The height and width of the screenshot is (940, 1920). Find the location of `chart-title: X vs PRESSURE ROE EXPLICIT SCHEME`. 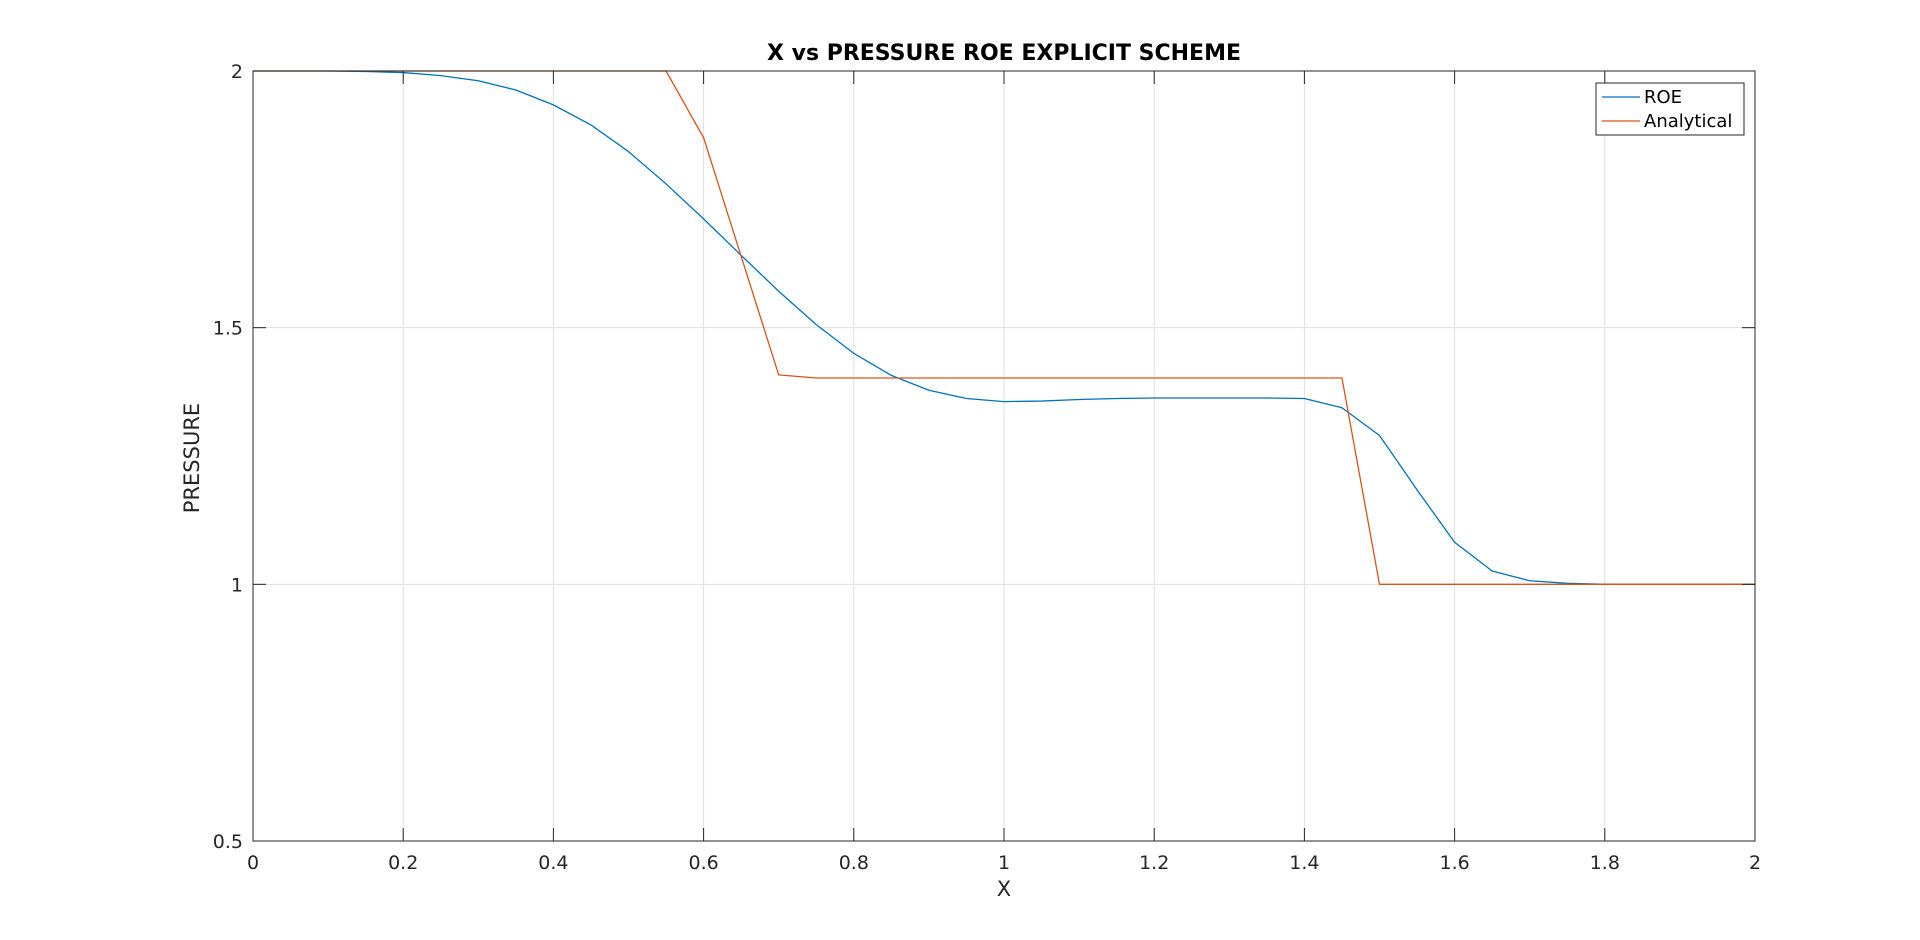

chart-title: X vs PRESSURE ROE EXPLICIT SCHEME is located at coordinates (1004, 53).